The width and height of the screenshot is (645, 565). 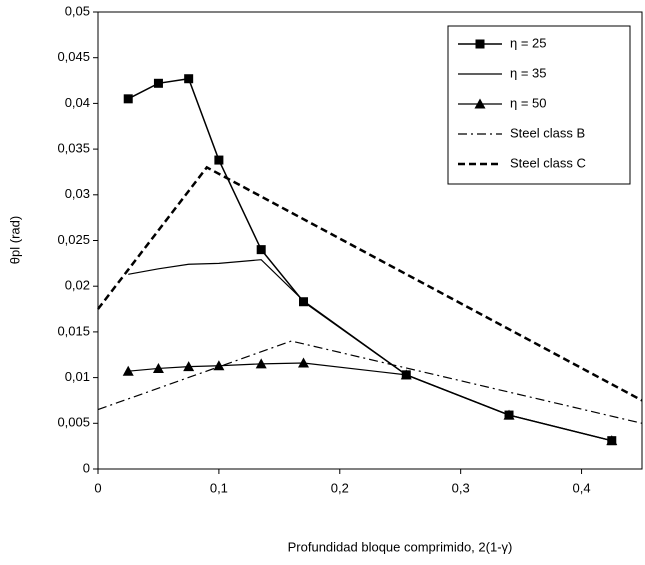 I want to click on legend-label: Steel class C, so click(x=548, y=162).